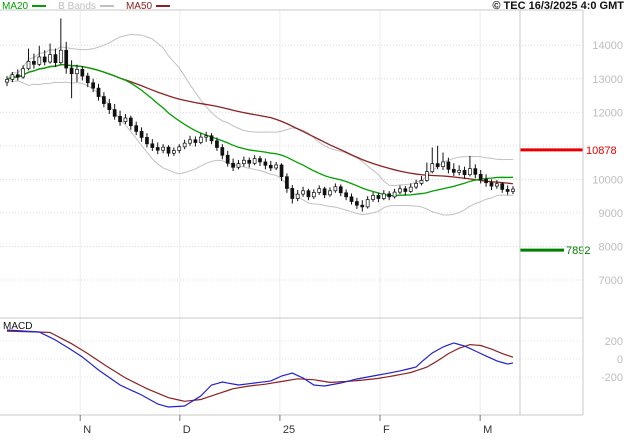 Image resolution: width=627 pixels, height=440 pixels. I want to click on svg-text: MACD, so click(17, 326).